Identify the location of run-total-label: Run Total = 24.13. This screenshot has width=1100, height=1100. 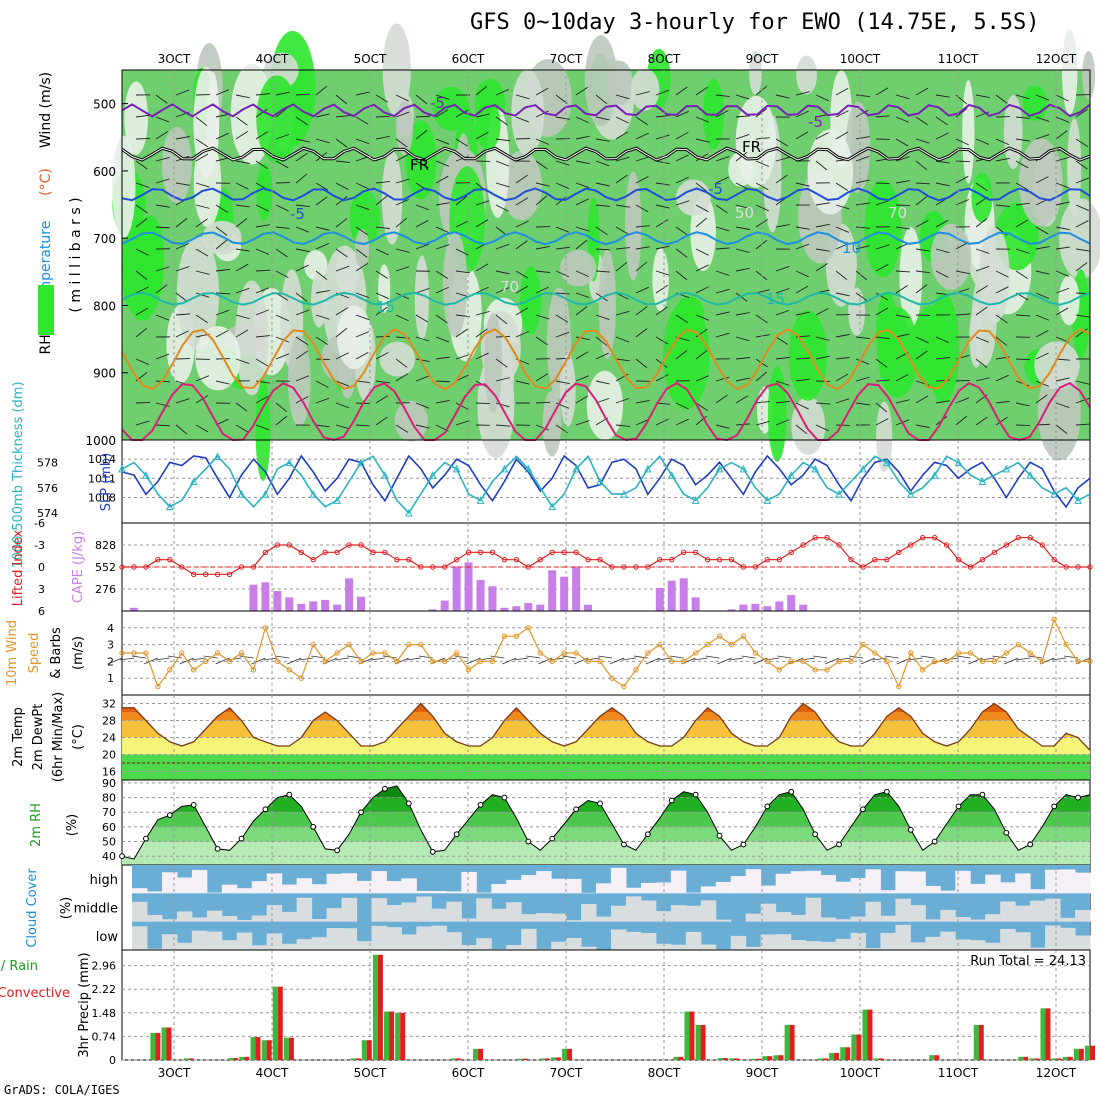
(1028, 961).